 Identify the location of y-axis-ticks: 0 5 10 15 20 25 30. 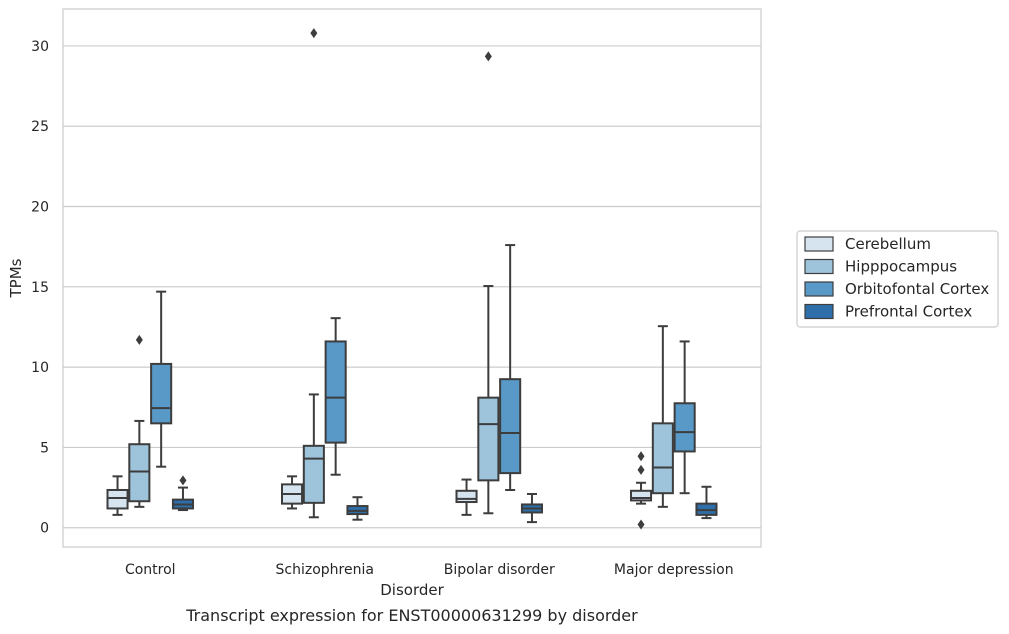
(40, 288).